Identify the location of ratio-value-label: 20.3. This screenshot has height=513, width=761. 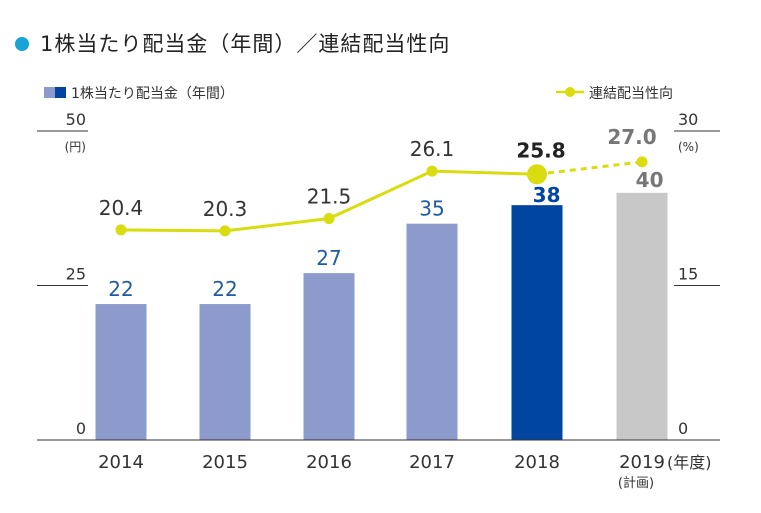
(225, 209).